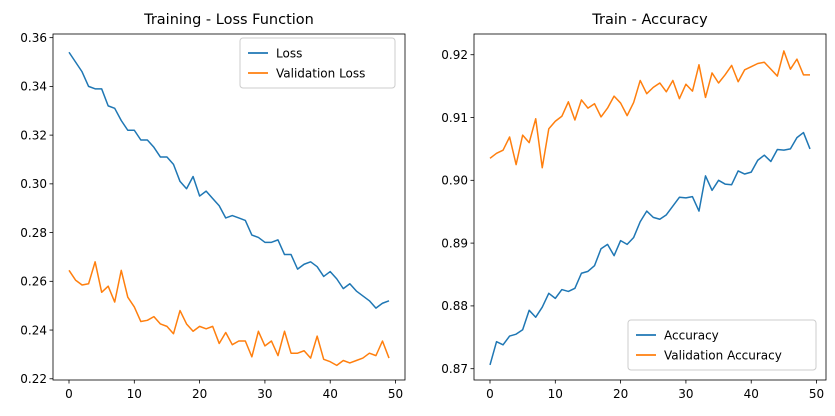 This screenshot has height=416, width=835. I want to click on y-tick-label: 0.89, so click(454, 243).